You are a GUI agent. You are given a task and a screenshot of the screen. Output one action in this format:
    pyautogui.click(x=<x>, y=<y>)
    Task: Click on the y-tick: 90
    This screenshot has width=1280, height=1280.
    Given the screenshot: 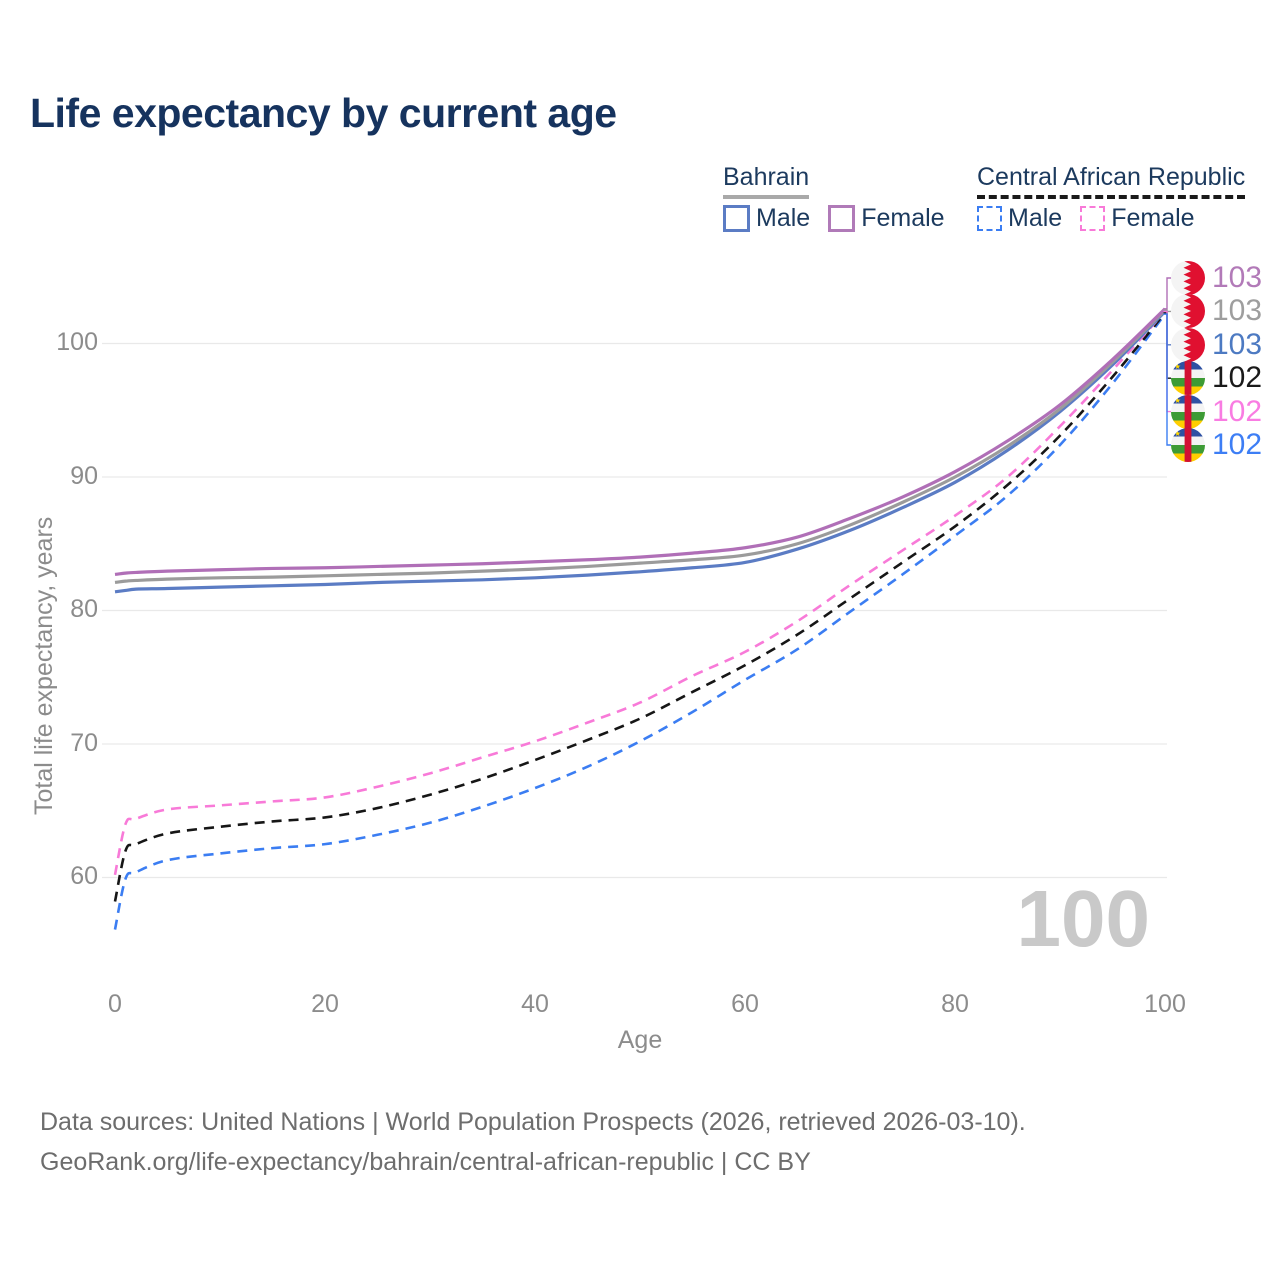 What is the action you would take?
    pyautogui.click(x=84, y=476)
    